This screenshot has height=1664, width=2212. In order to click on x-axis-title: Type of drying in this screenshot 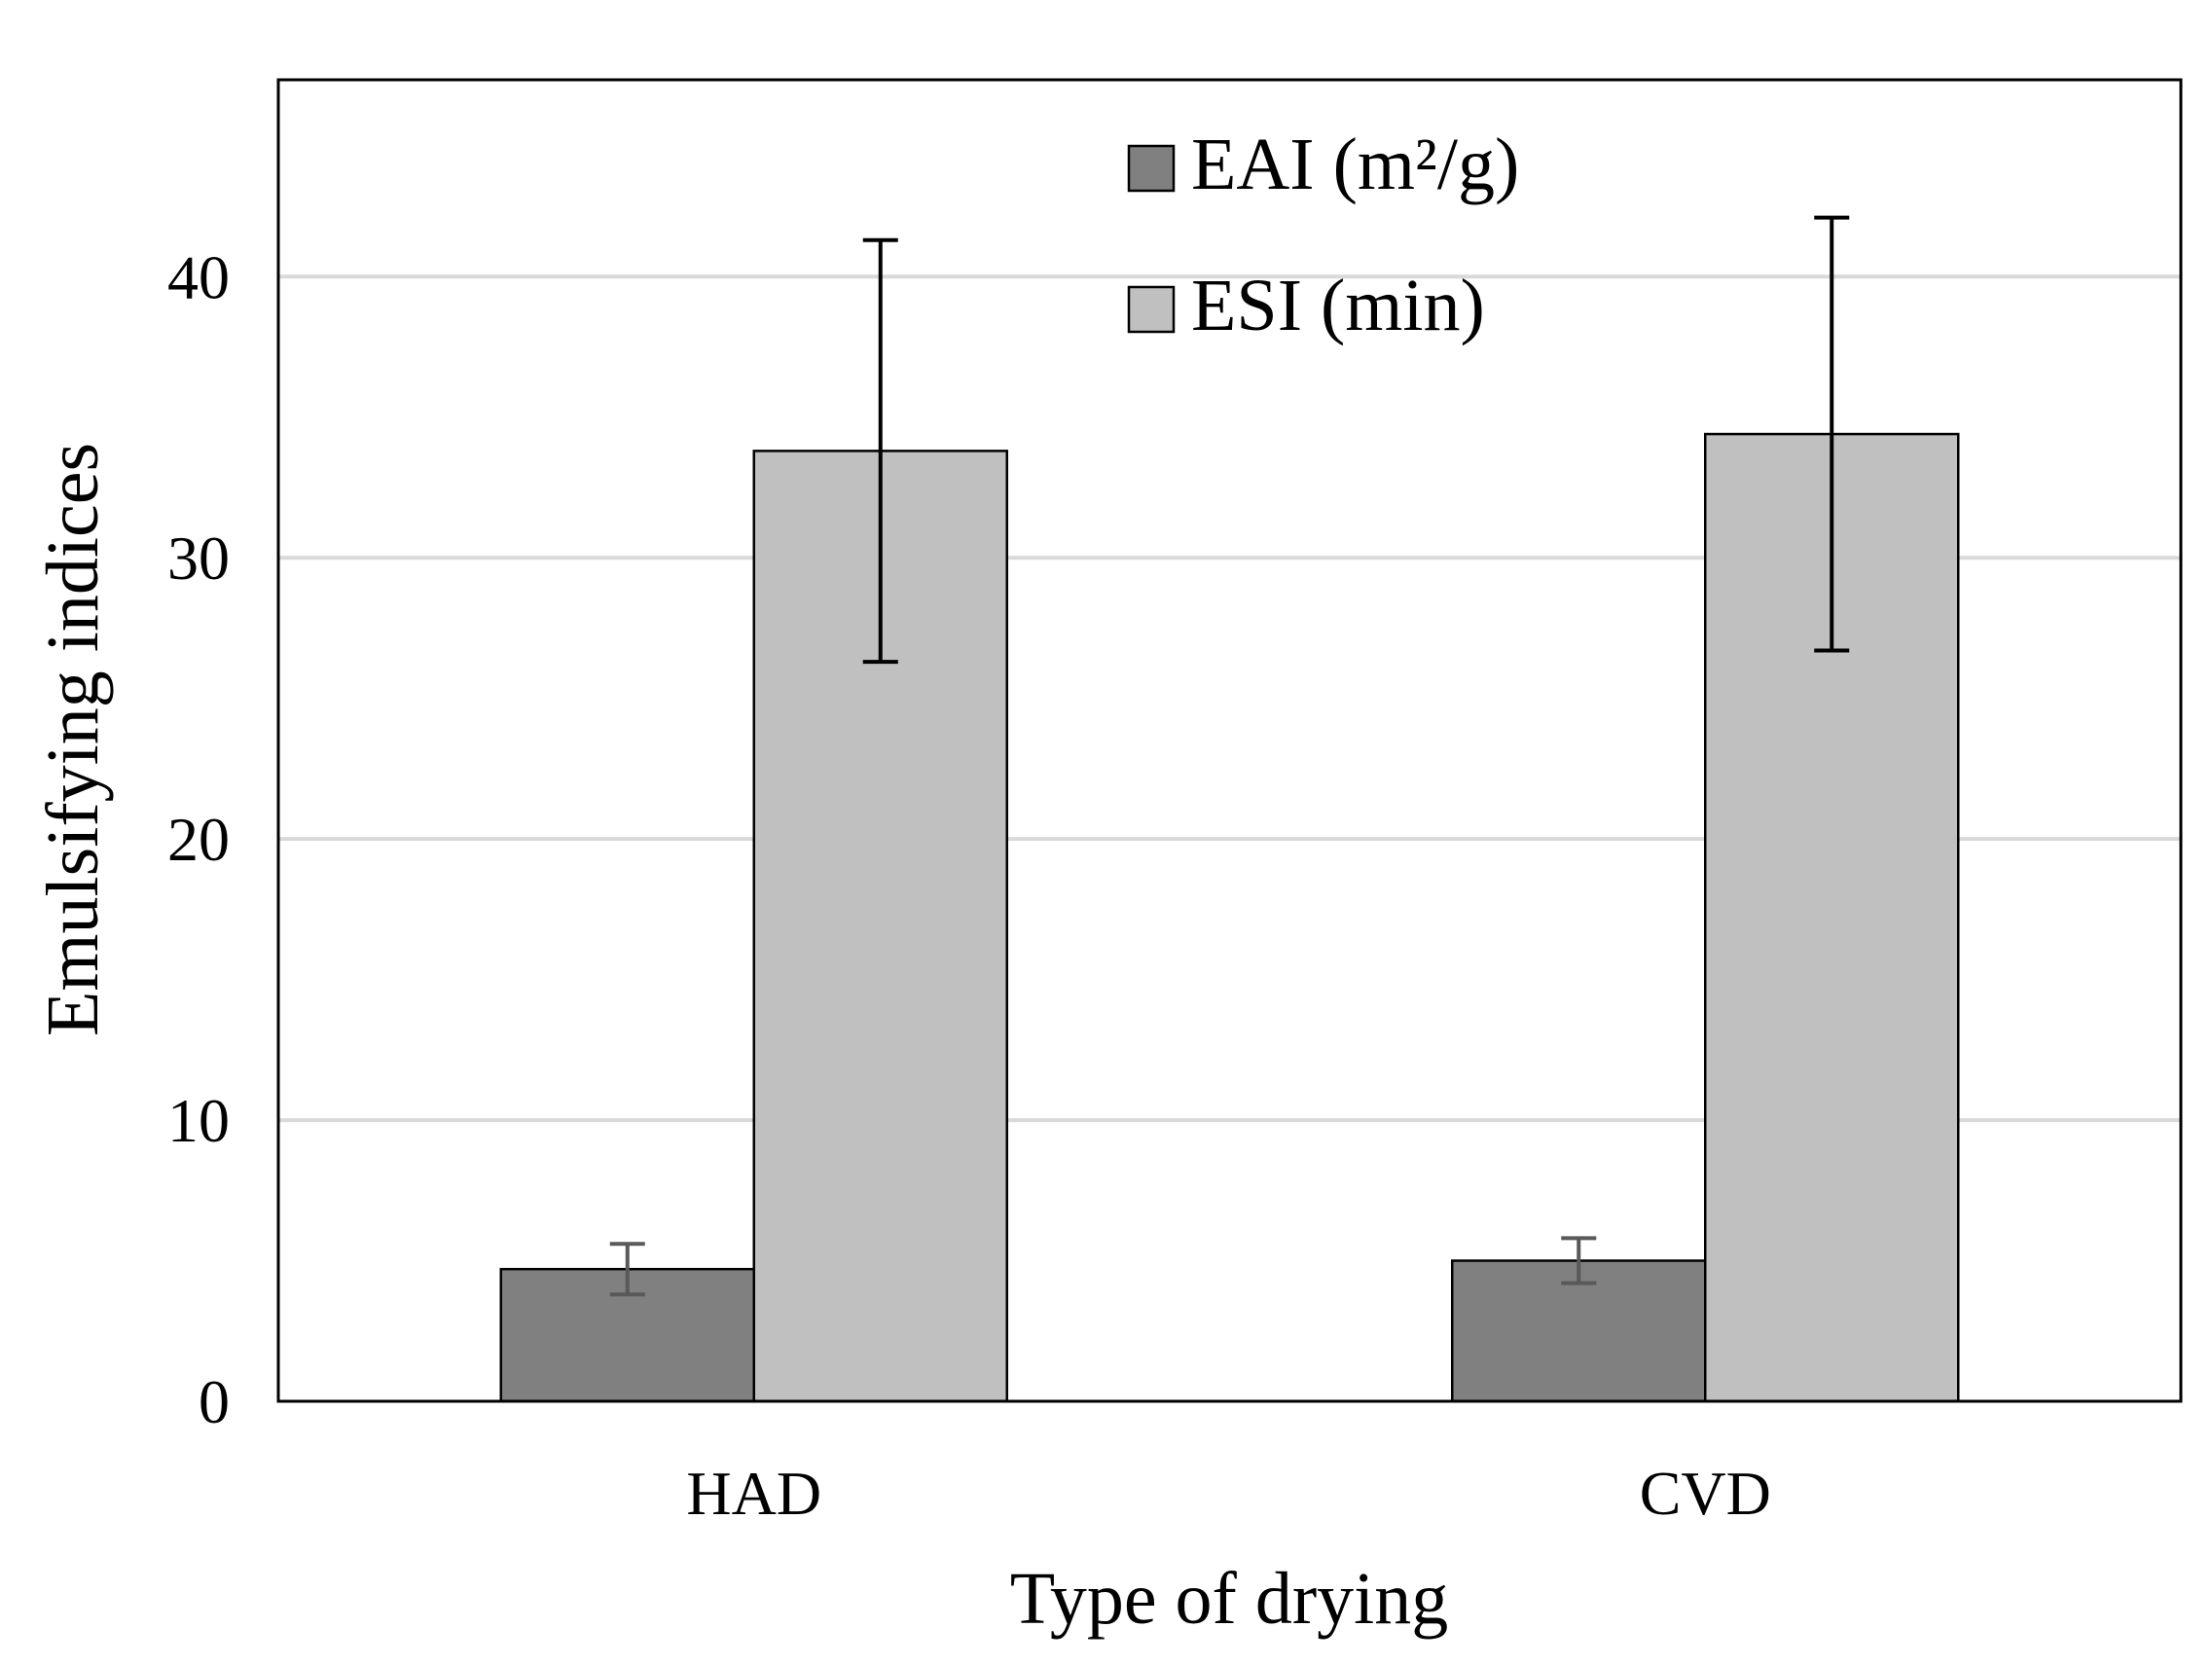, I will do `click(1229, 1599)`.